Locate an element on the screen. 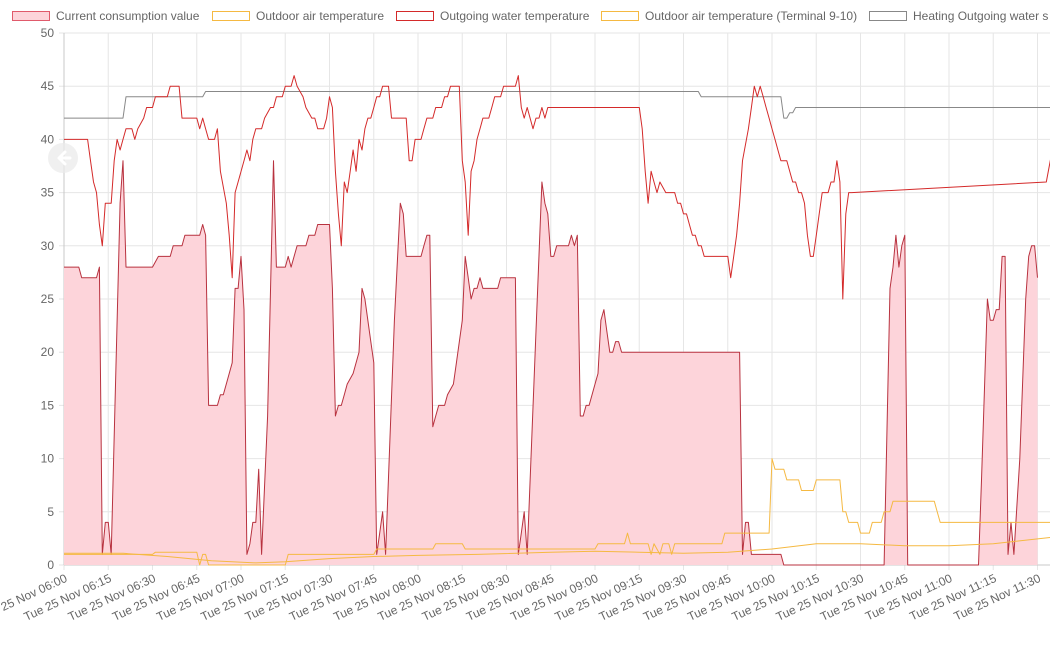 This screenshot has width=1050, height=650. arrow-left-circle-icon is located at coordinates (63, 158).